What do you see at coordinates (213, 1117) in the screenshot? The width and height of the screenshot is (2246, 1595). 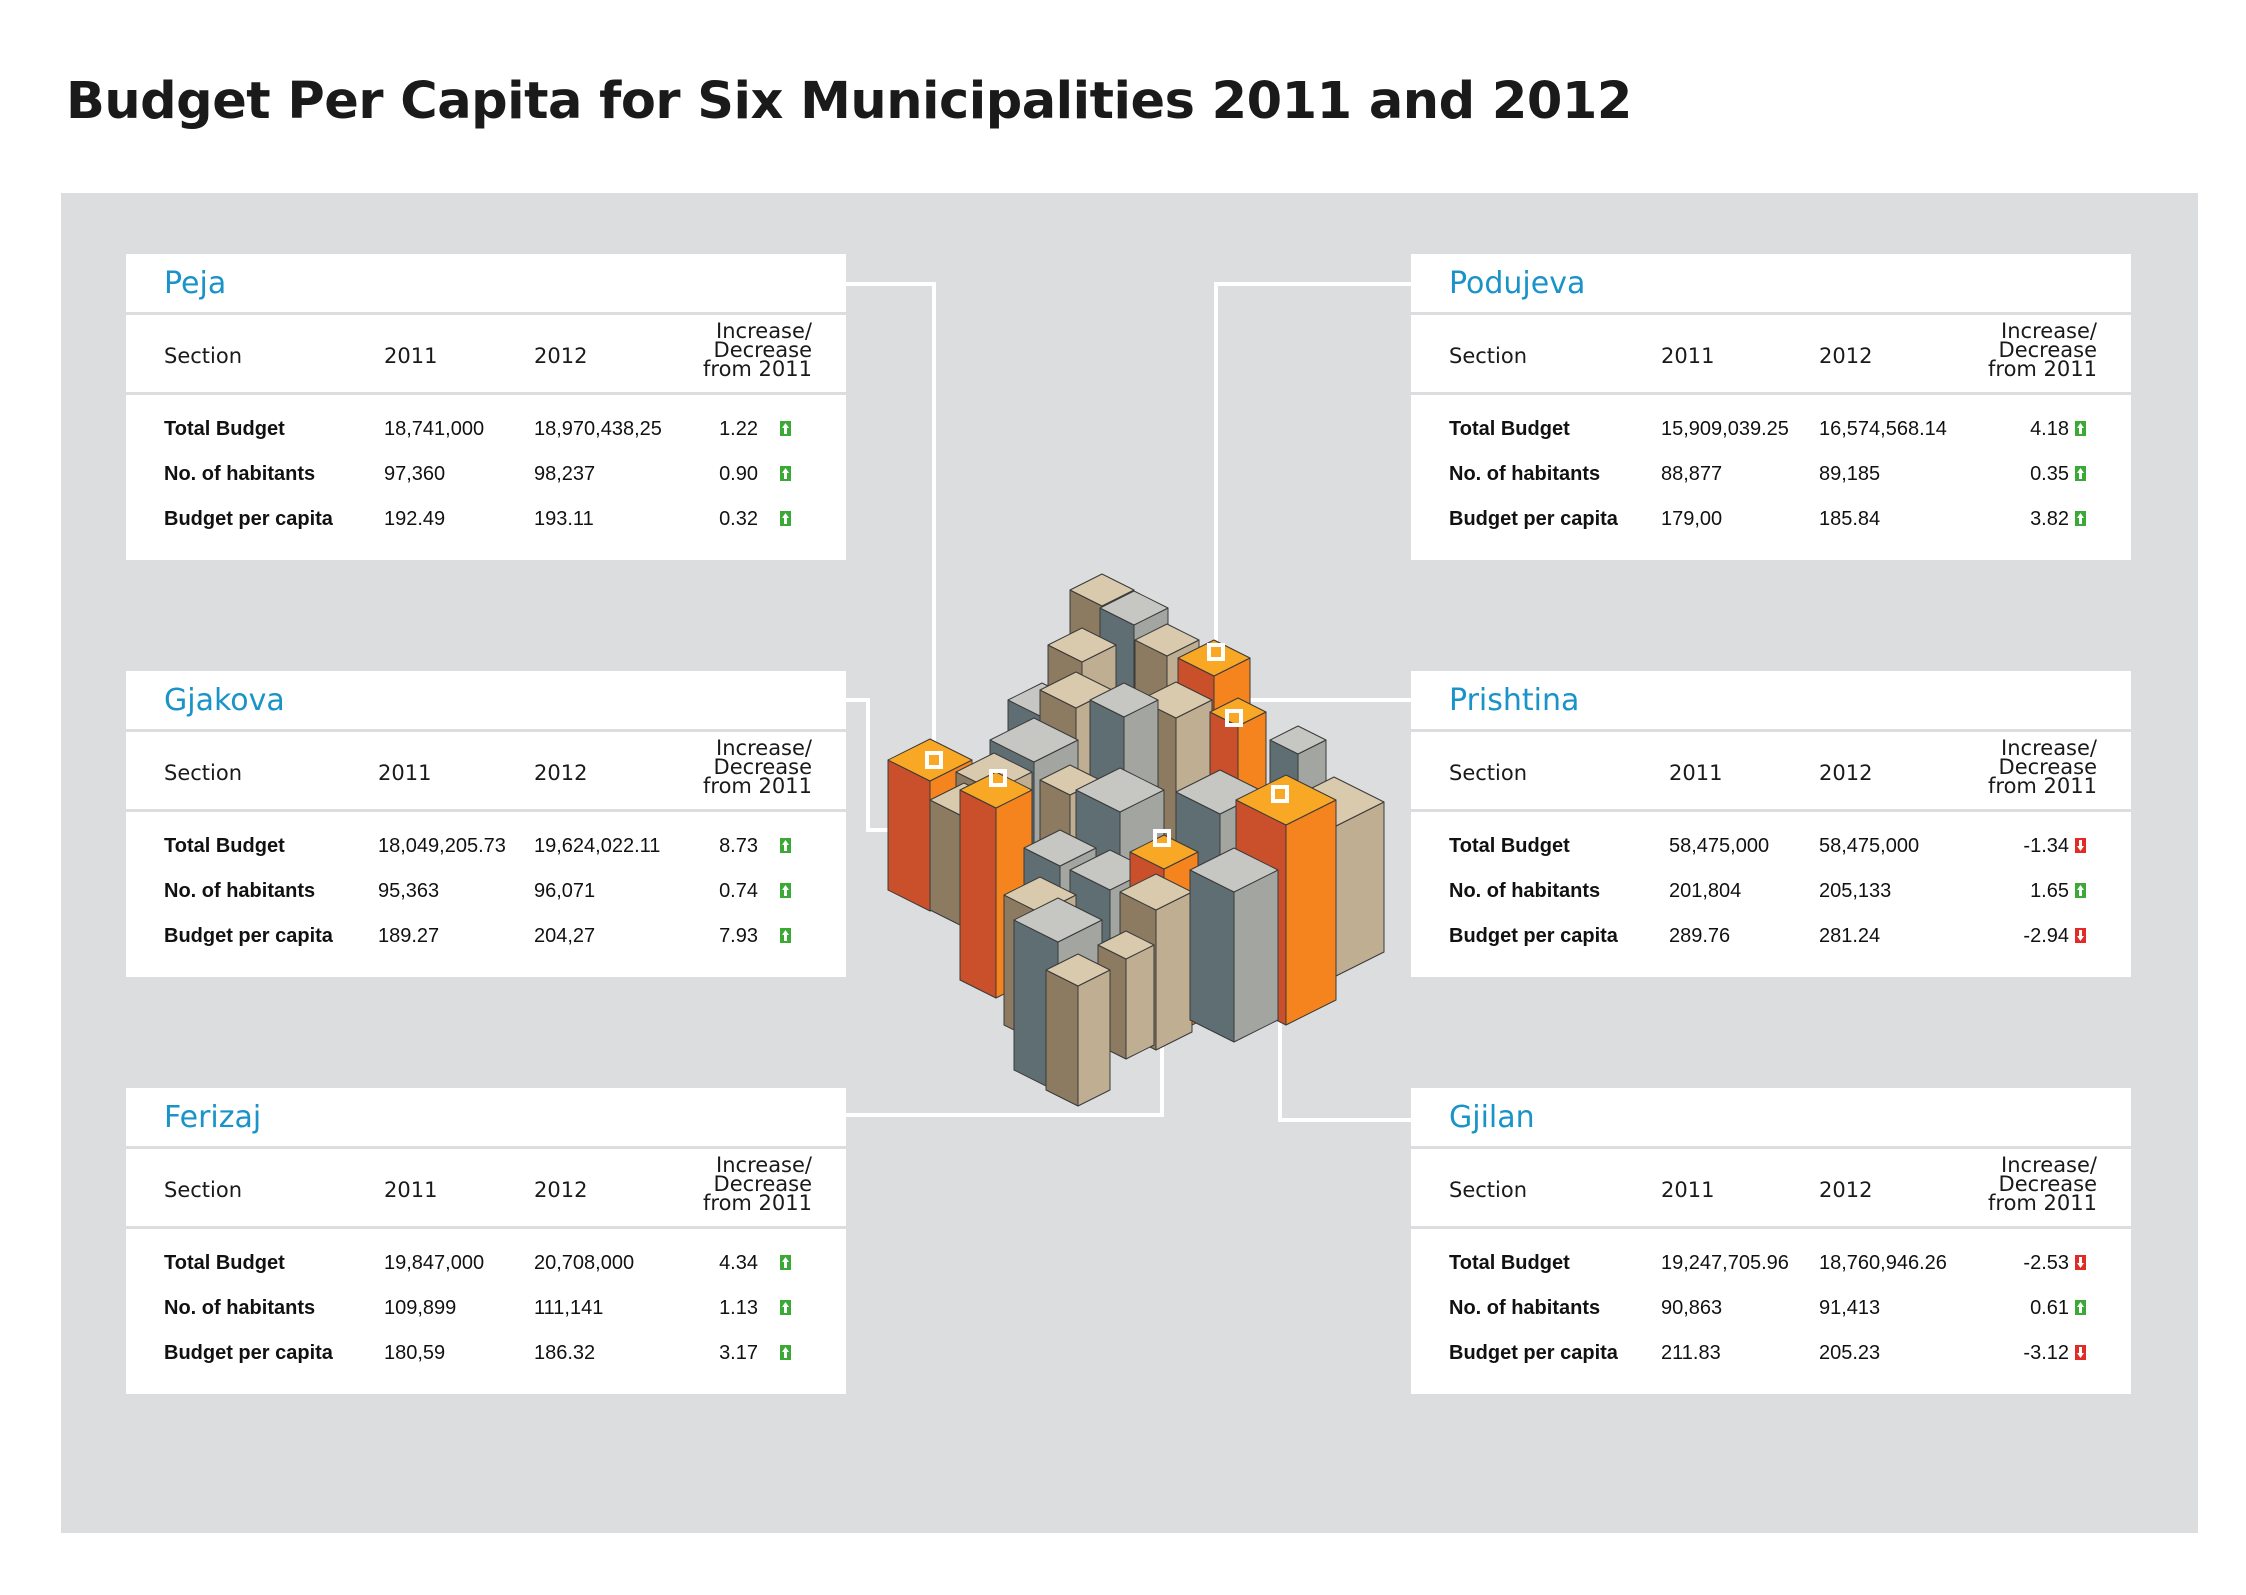 I see `municipality-name: Ferizaj` at bounding box center [213, 1117].